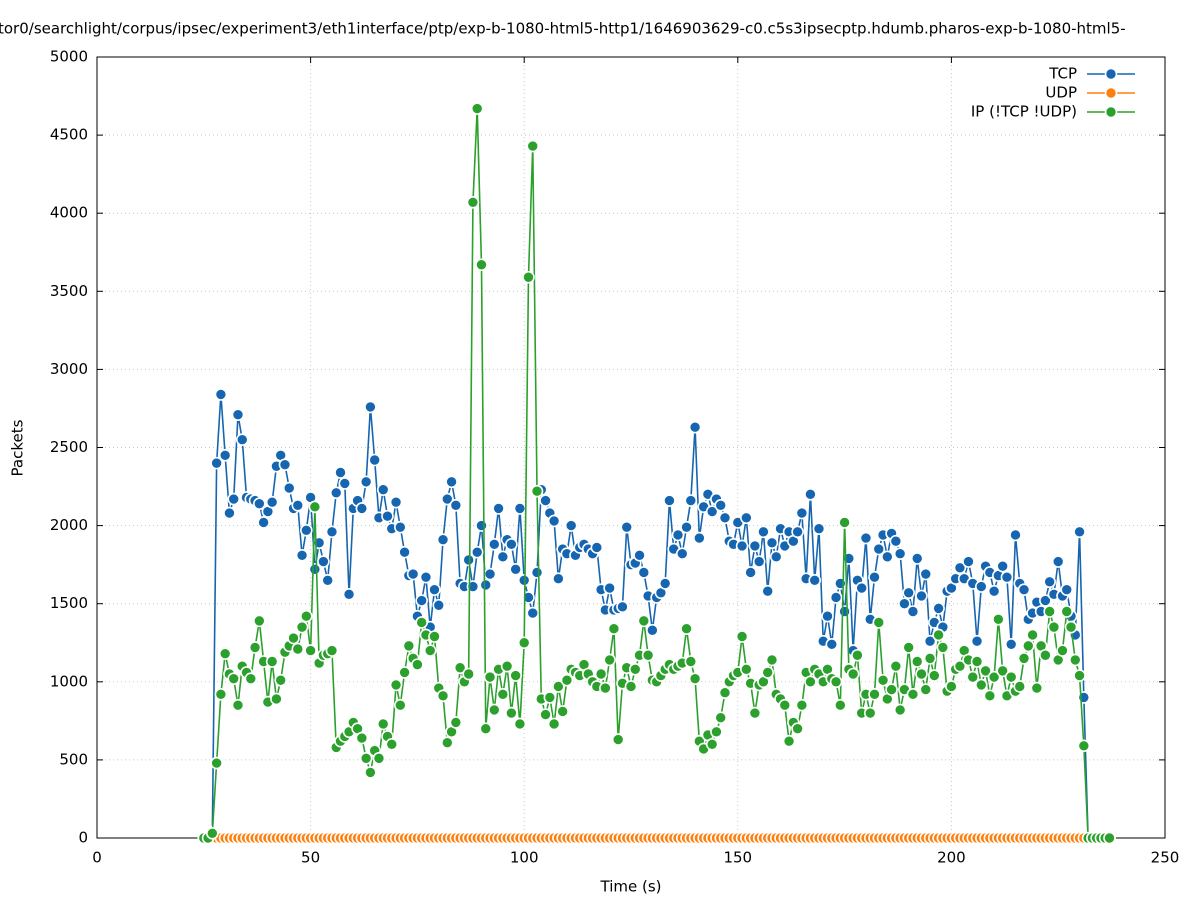 The width and height of the screenshot is (1197, 900). I want to click on y-tick-label: 2000, so click(69, 525).